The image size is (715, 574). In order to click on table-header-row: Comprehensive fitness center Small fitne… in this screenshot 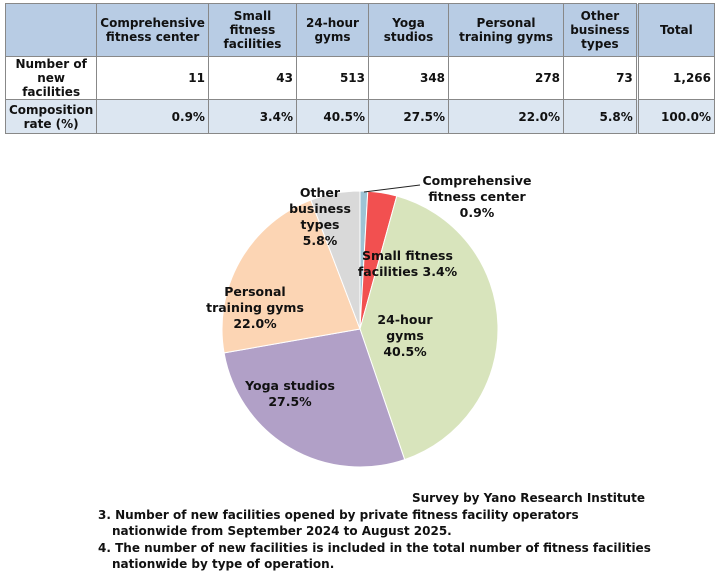, I will do `click(359, 30)`.